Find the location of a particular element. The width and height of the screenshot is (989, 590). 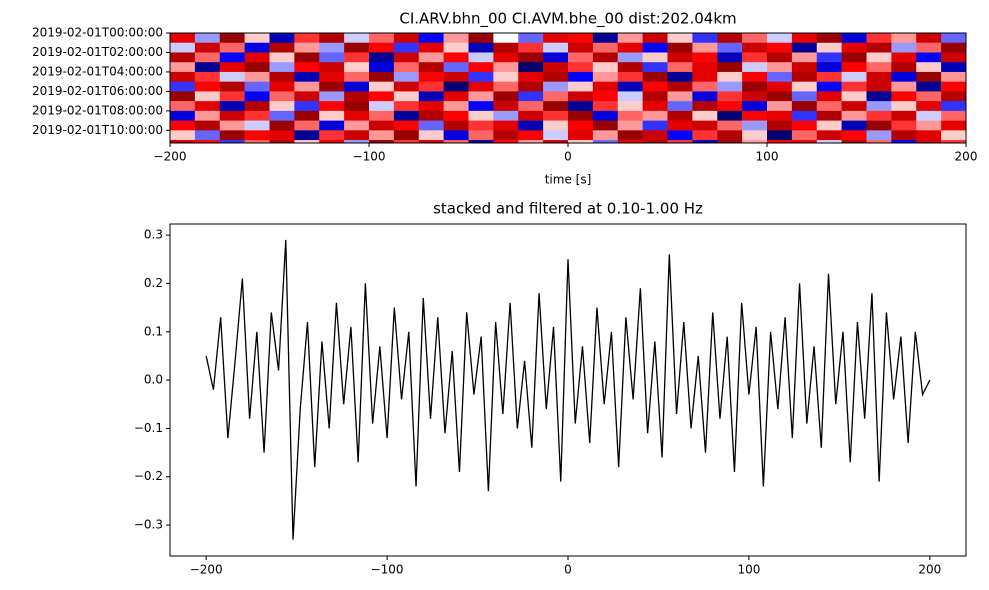

y-tick-label: 0.1 is located at coordinates (153, 331).